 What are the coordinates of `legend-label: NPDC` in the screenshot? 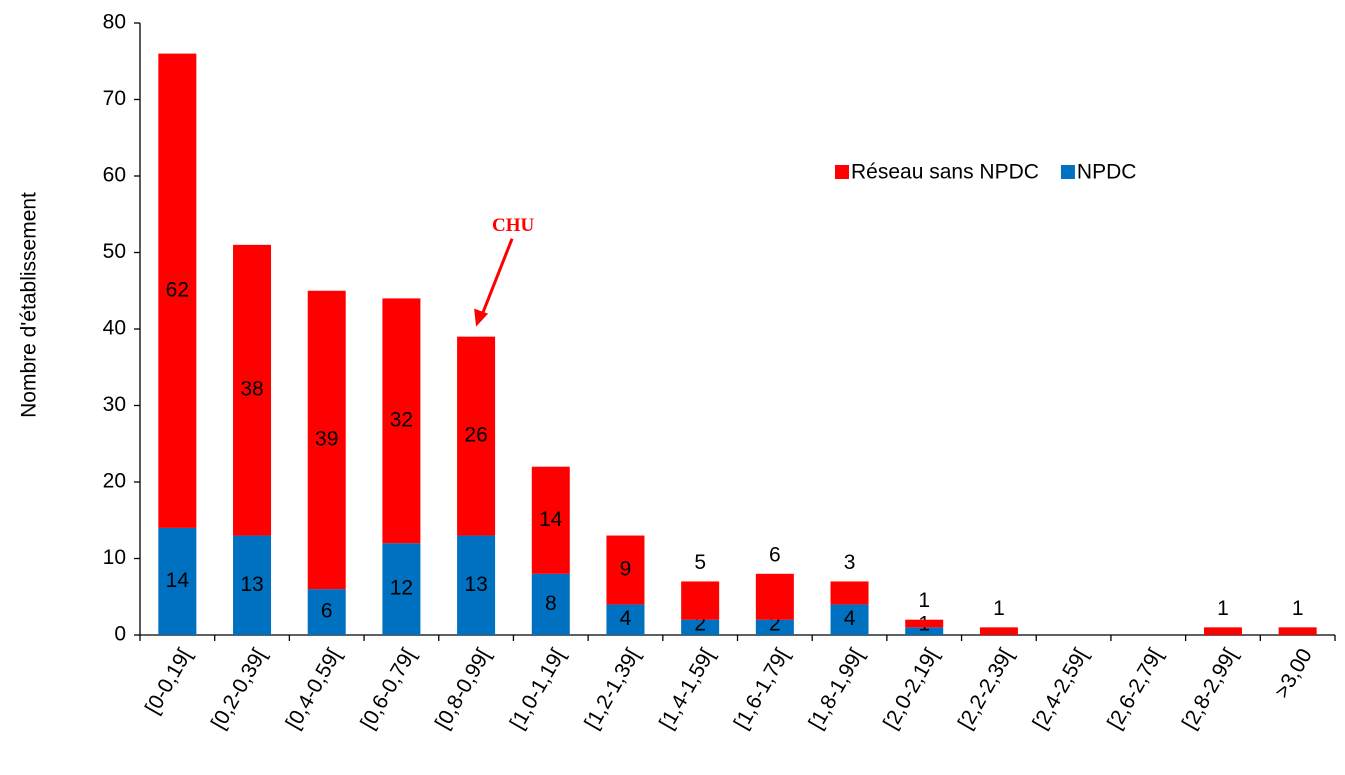 It's located at (1107, 172).